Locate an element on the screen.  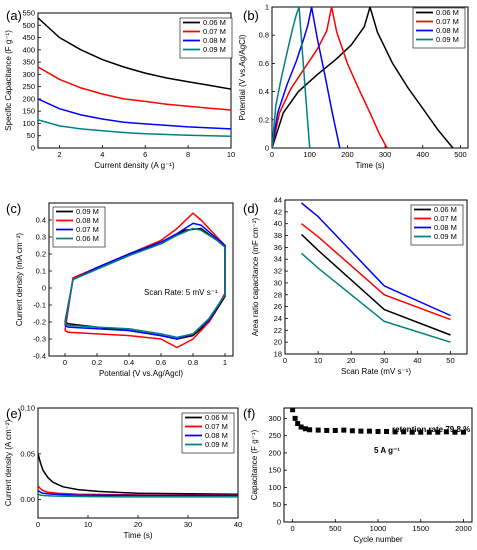
y-tick-label: 0.4 is located at coordinates (264, 91).